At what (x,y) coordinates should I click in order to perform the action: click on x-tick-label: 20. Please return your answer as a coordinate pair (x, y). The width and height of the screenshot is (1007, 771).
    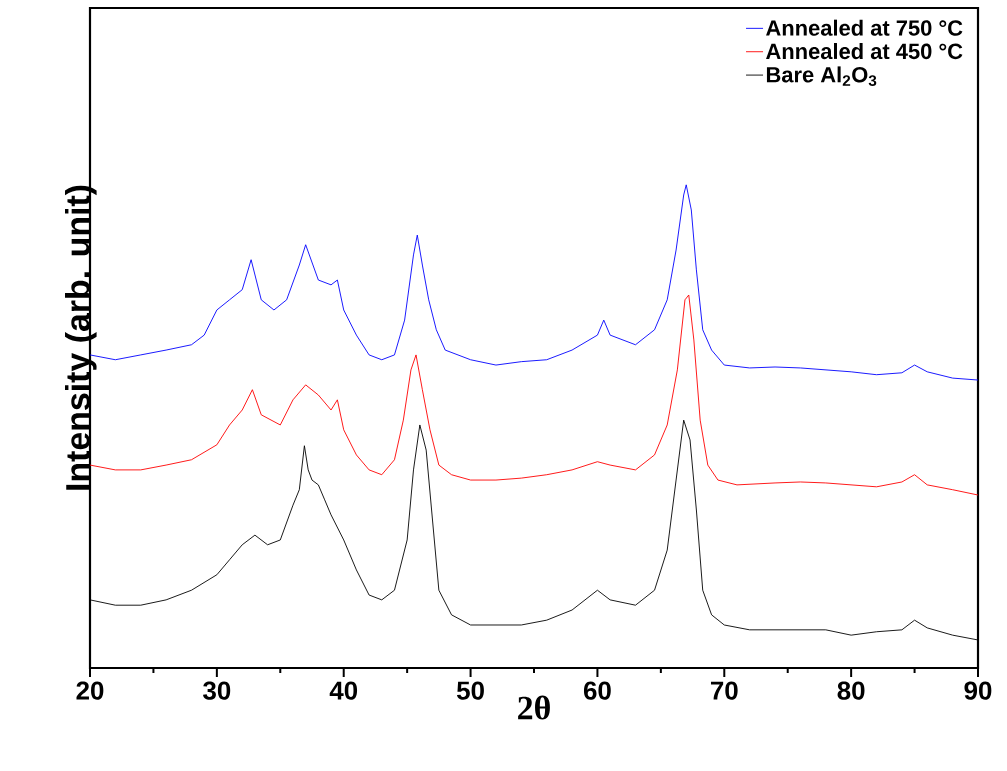
    Looking at the image, I should click on (90, 690).